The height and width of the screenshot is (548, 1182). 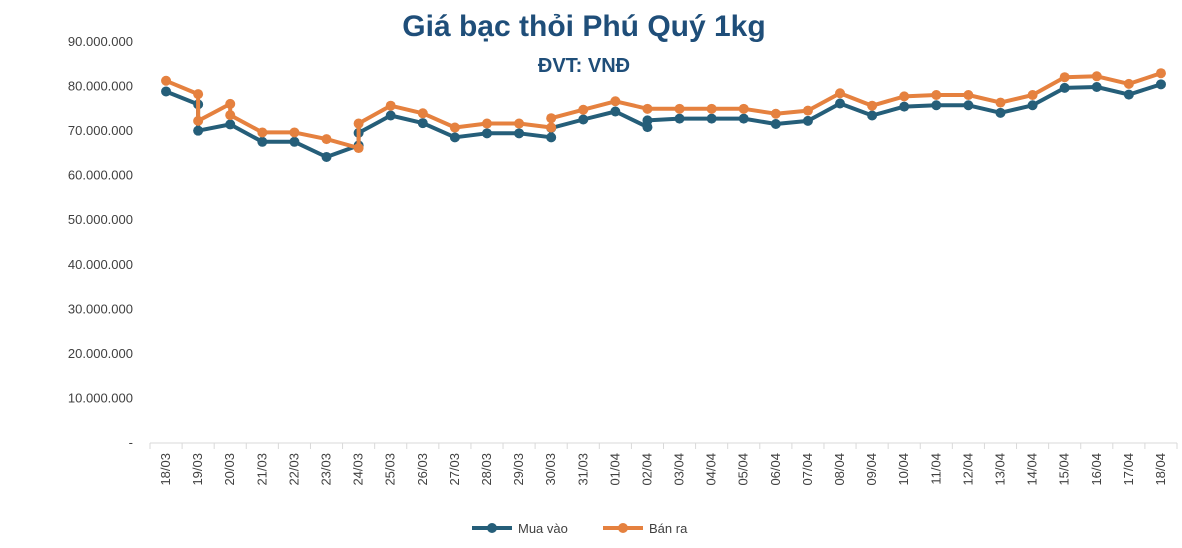 What do you see at coordinates (1128, 469) in the screenshot?
I see `x-tick-label: 17/04` at bounding box center [1128, 469].